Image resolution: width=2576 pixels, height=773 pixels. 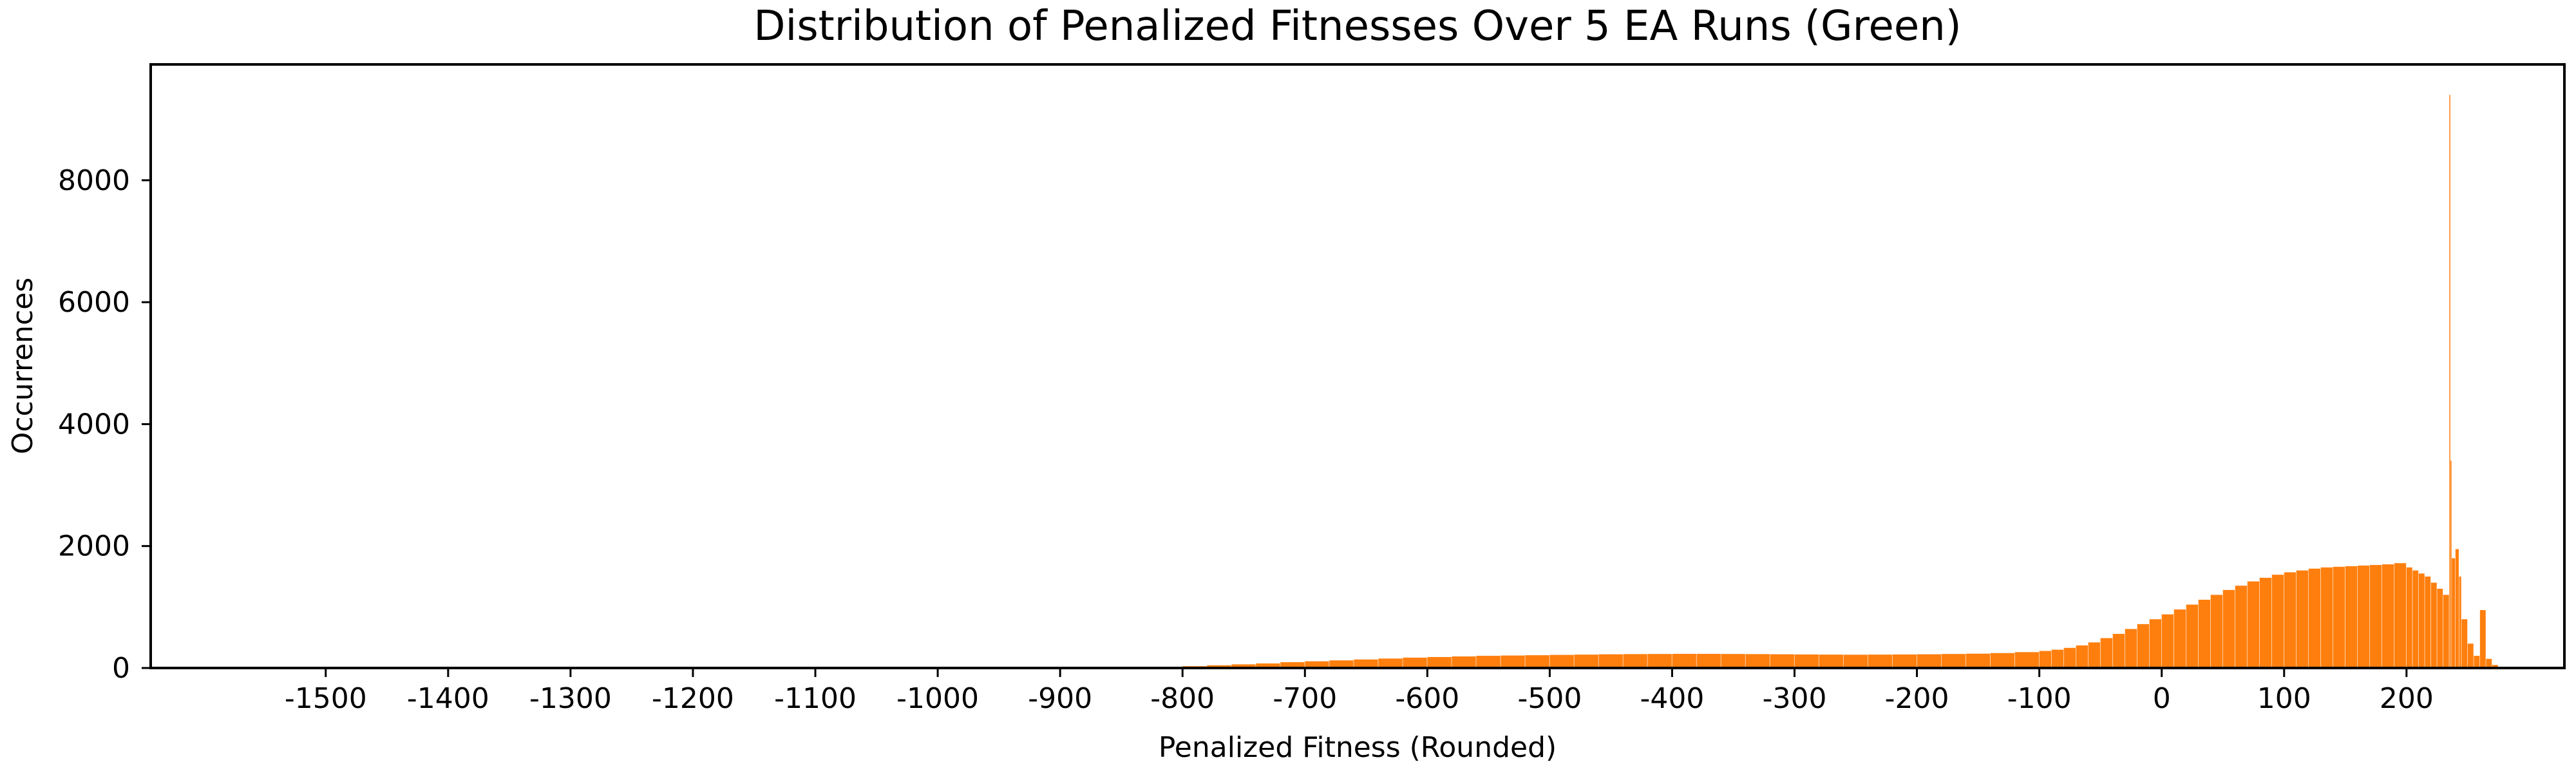 I want to click on y-axis: 0 2000 4000 6000 8000, so click(x=104, y=424).